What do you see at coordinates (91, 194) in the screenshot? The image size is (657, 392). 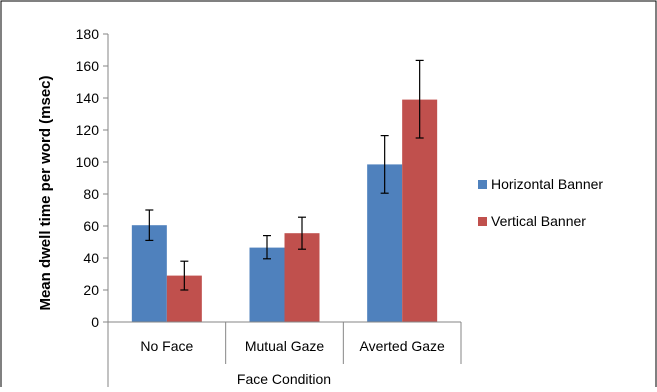 I see `y-tick-label-4: 80` at bounding box center [91, 194].